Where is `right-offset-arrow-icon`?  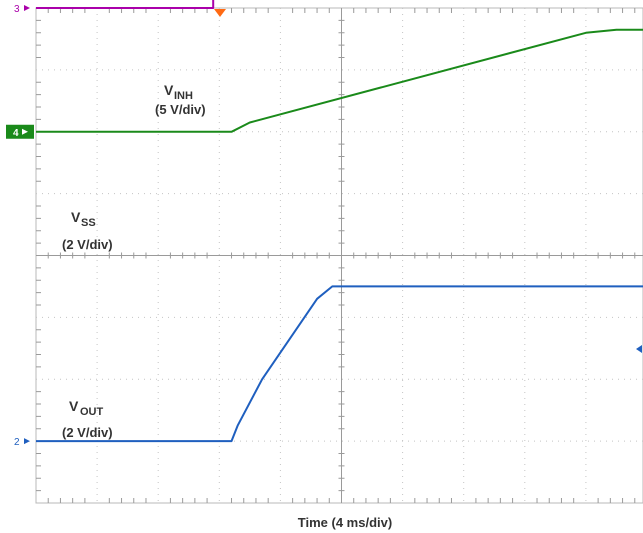 right-offset-arrow-icon is located at coordinates (639, 349).